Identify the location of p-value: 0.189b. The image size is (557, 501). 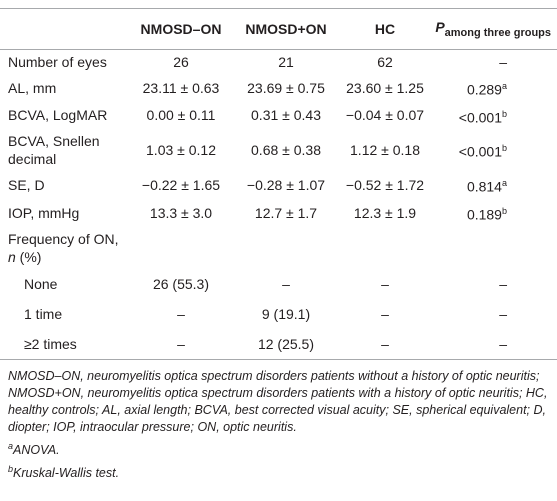
(493, 213).